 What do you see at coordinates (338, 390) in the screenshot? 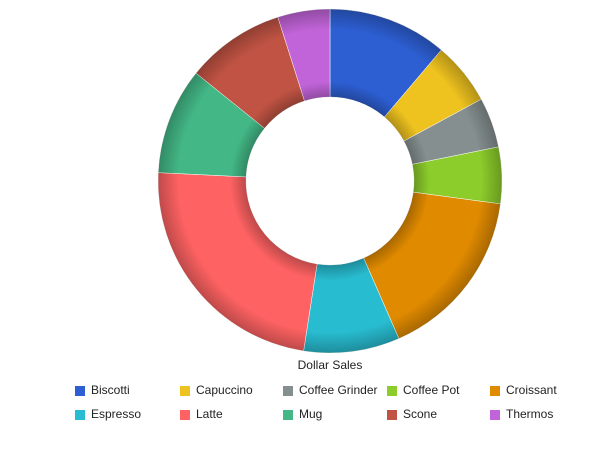
I see `legend-label: Coffee Grinder` at bounding box center [338, 390].